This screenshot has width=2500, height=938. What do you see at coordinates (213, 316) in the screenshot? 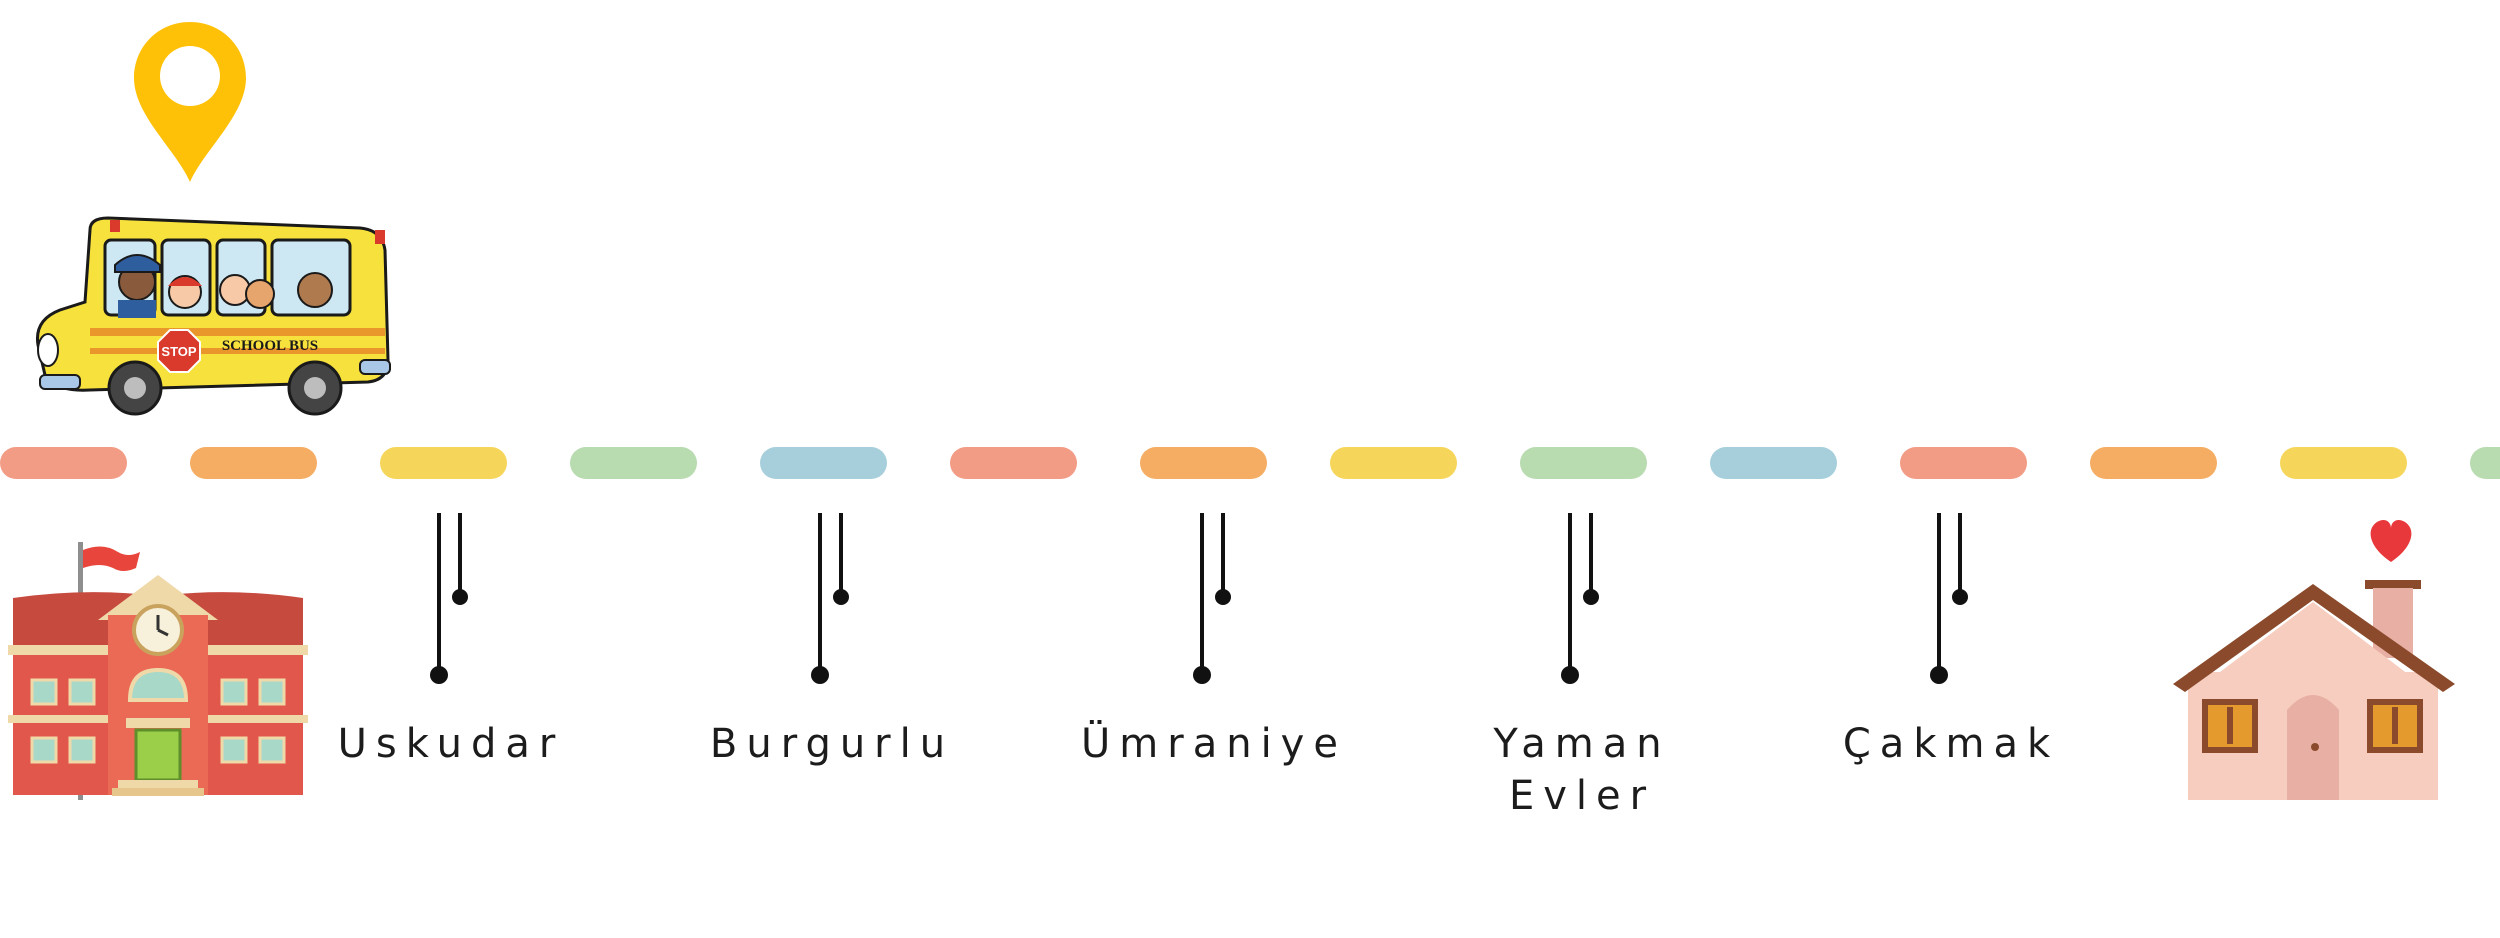
I see `school-bus-icon: STOP SCHOOL BUS` at bounding box center [213, 316].